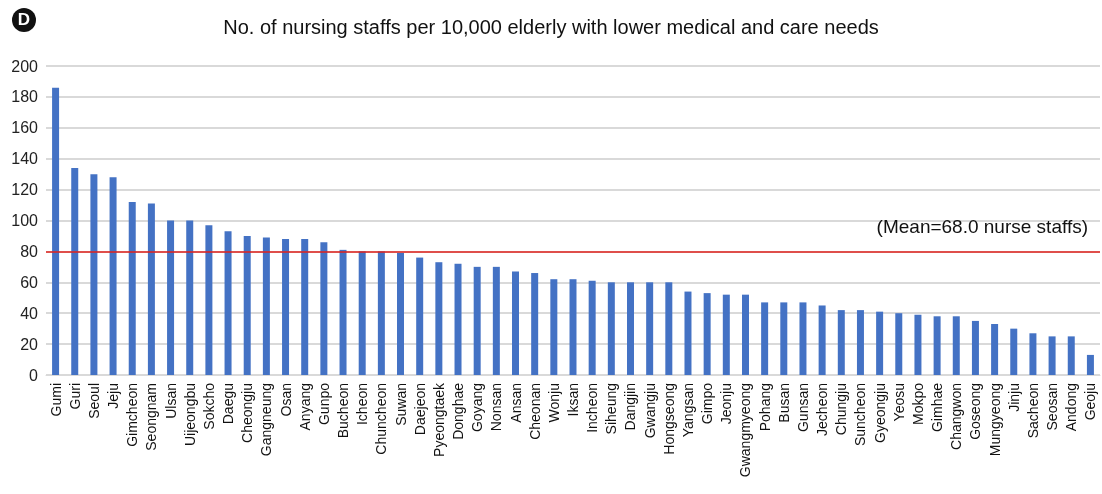 This screenshot has height=494, width=1102. I want to click on x-tick-label: Jeonju, so click(726, 404).